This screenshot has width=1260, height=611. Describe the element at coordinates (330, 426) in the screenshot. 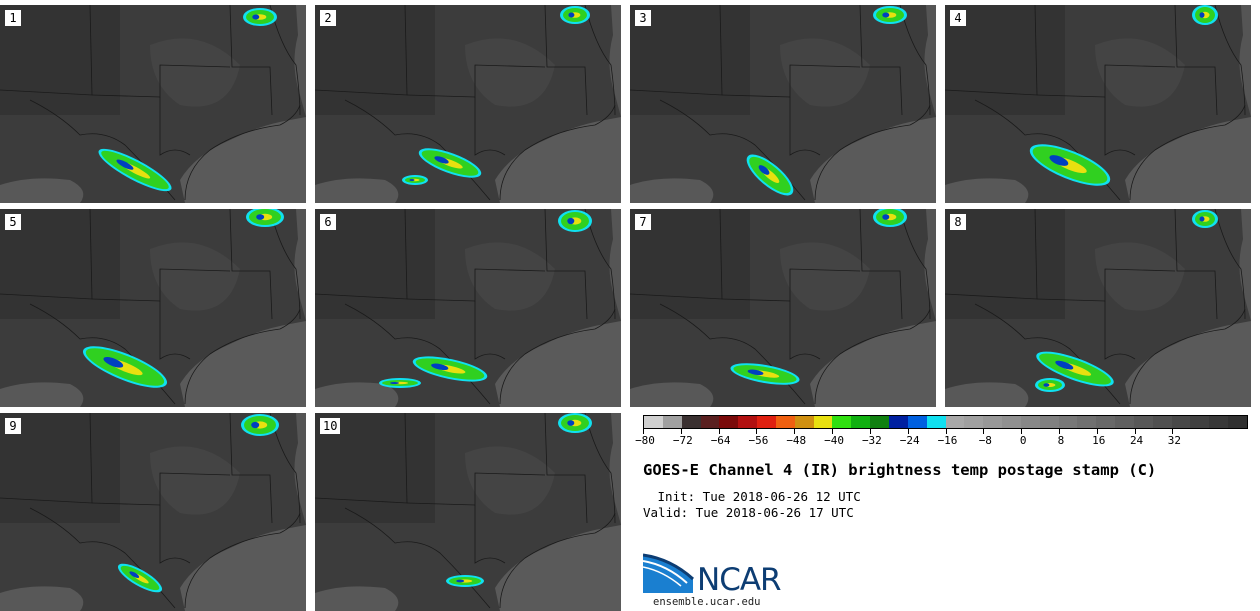

I see `panel-number: 10` at that location.